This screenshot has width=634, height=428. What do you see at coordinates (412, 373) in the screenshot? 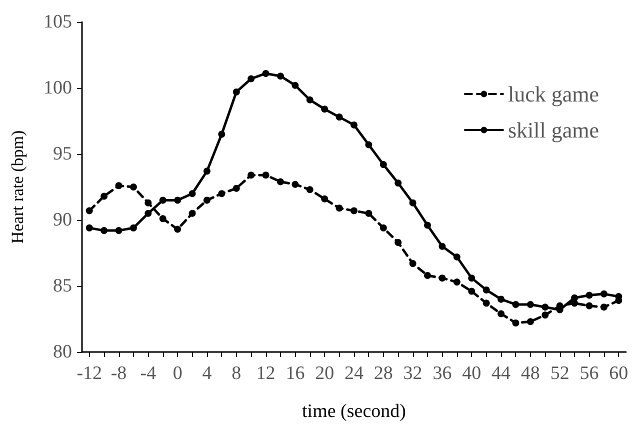
I see `x-tick-label: 32` at bounding box center [412, 373].